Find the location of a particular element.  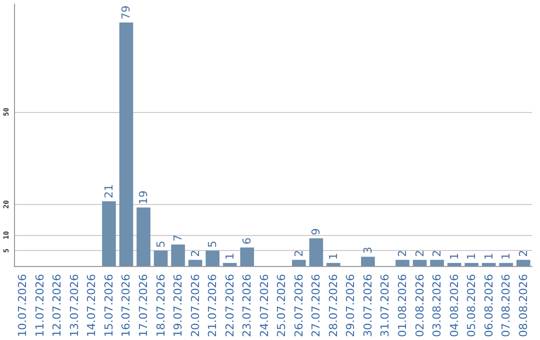

data-label: 6 is located at coordinates (247, 241).